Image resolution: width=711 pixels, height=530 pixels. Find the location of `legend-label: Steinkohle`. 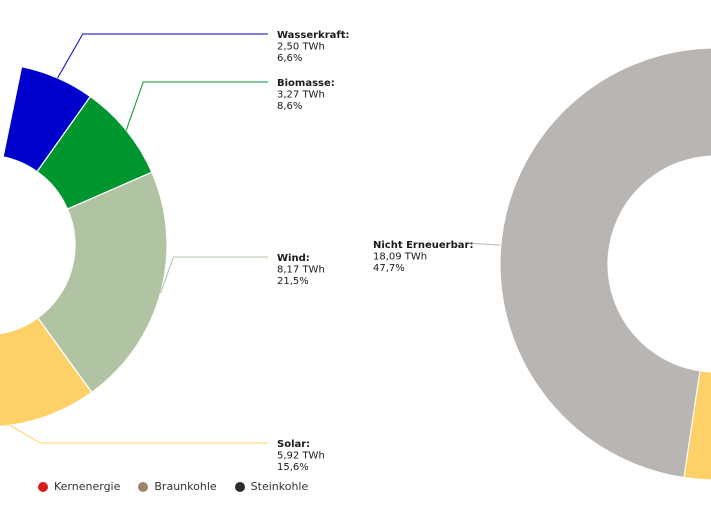

legend-label: Steinkohle is located at coordinates (279, 486).